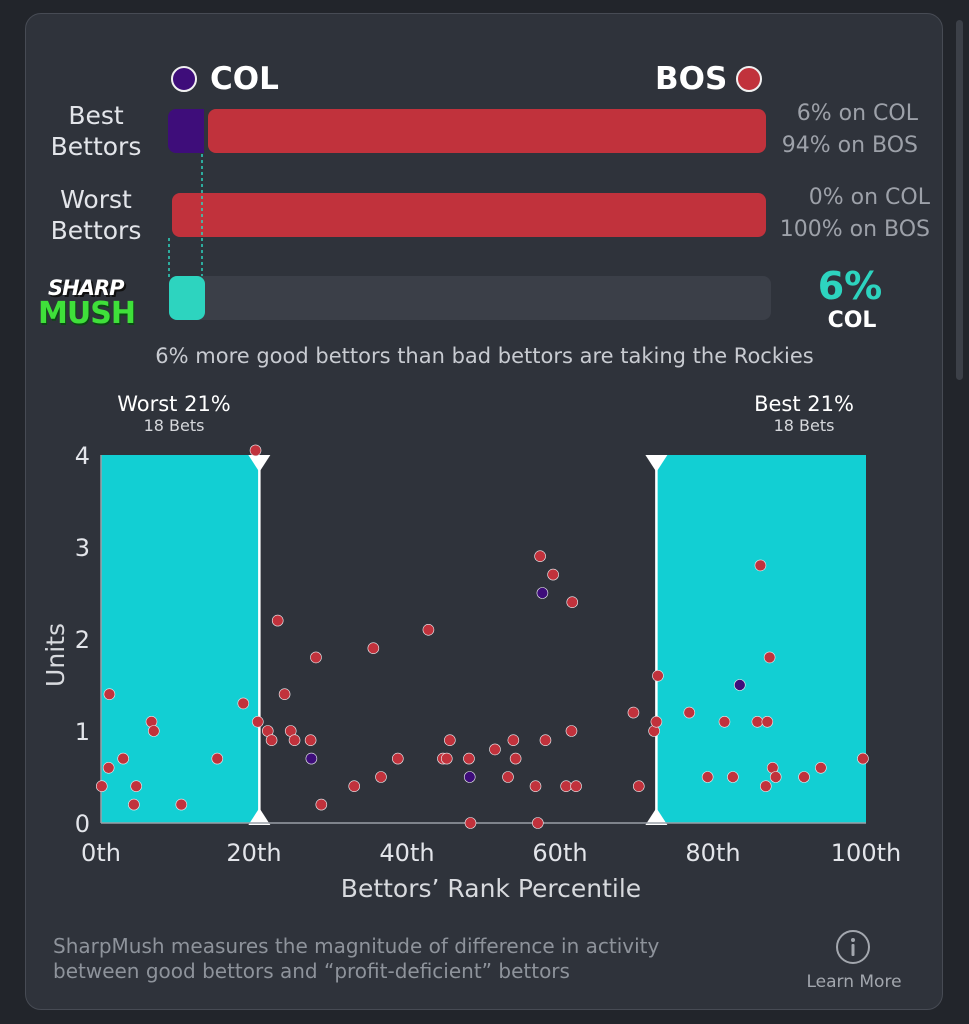 This screenshot has width=969, height=1024. Describe the element at coordinates (96, 215) in the screenshot. I see `worst-bettors-label: Worst Bettors` at that location.